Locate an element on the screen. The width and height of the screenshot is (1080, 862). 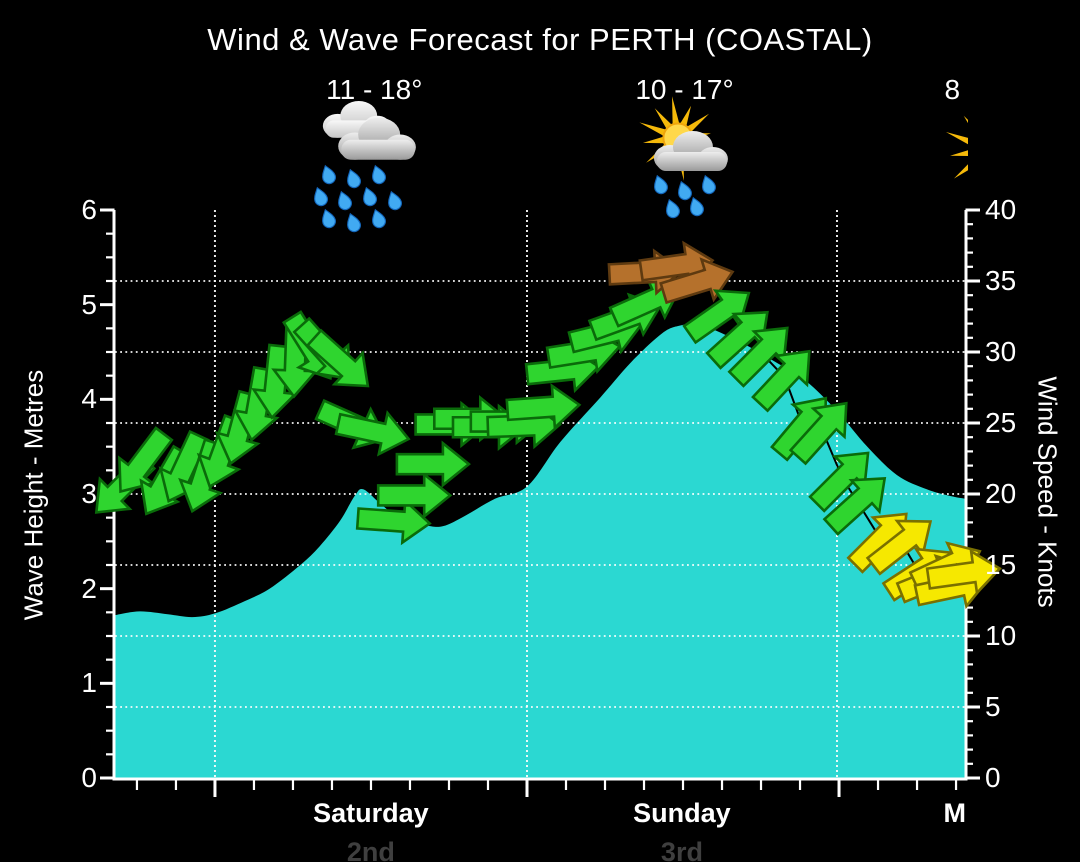
left-axis-tick-label: 6 is located at coordinates (89, 209).